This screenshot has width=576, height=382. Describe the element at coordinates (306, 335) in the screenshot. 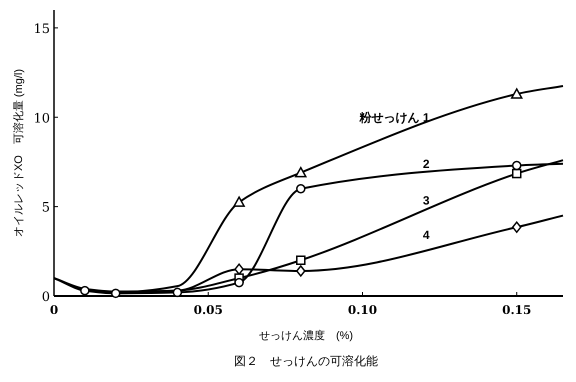

I see `x-axis-title: せっけん濃度 (%)` at that location.